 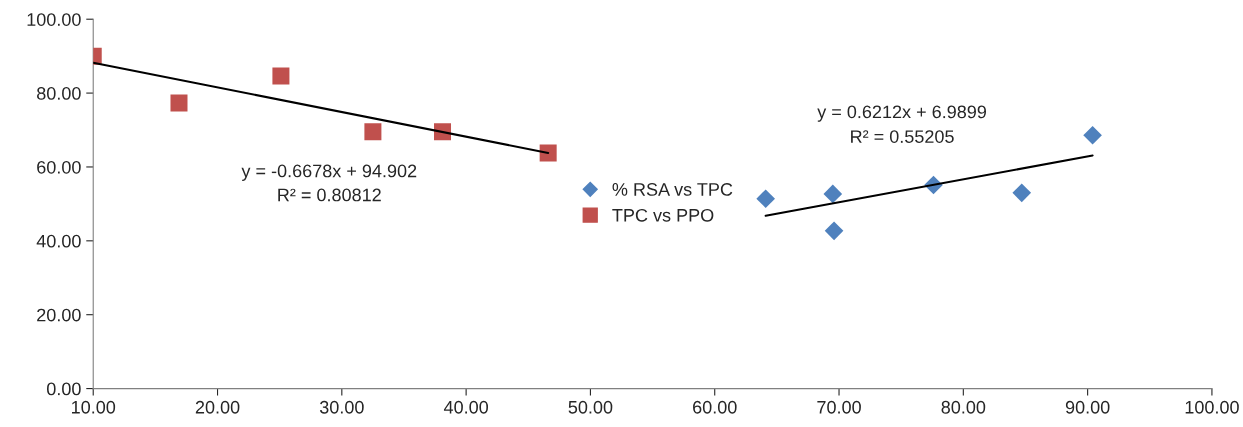 I want to click on x-tick-label: 100.00, so click(x=1212, y=407).